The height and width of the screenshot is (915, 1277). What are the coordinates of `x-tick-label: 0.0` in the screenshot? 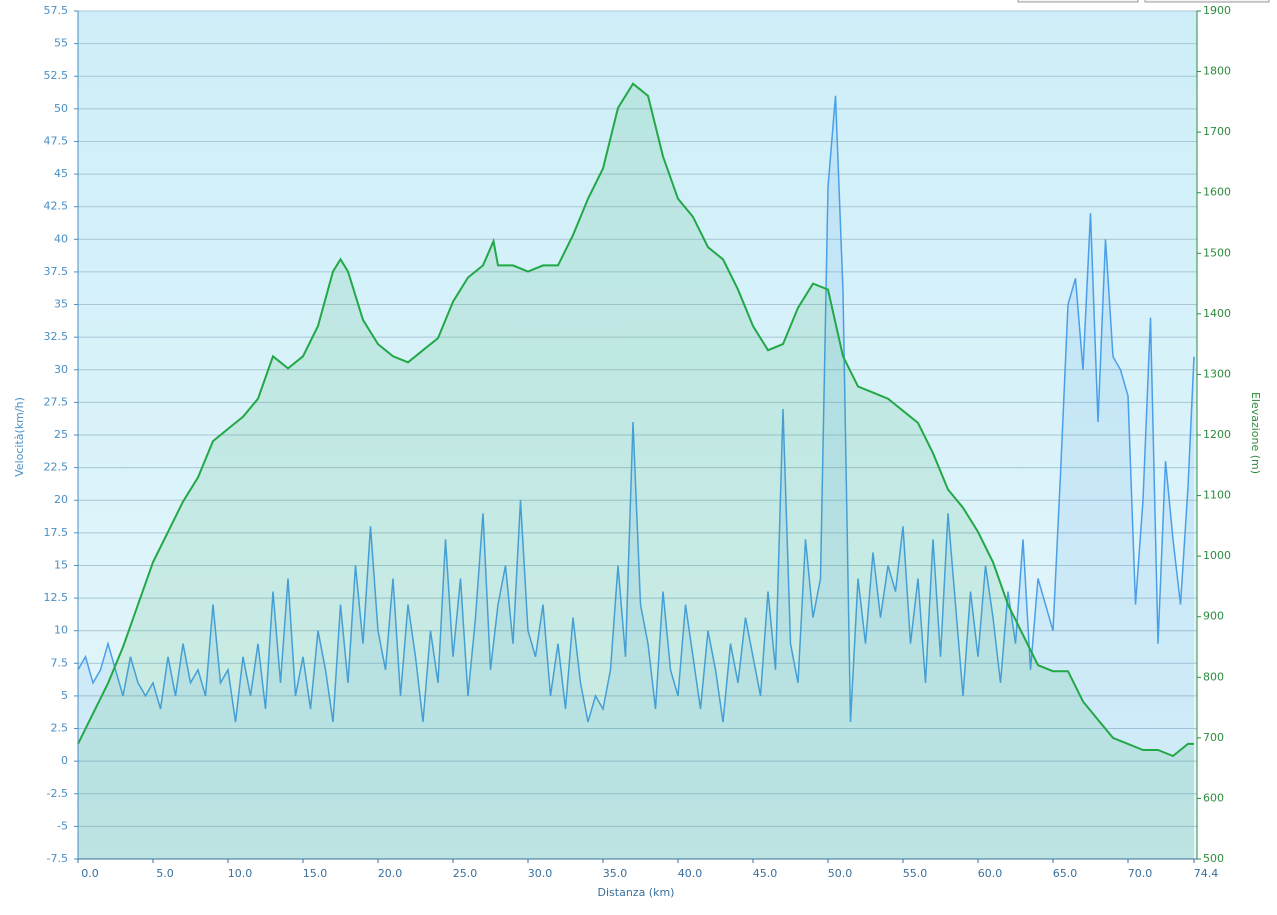 It's located at (90, 873).